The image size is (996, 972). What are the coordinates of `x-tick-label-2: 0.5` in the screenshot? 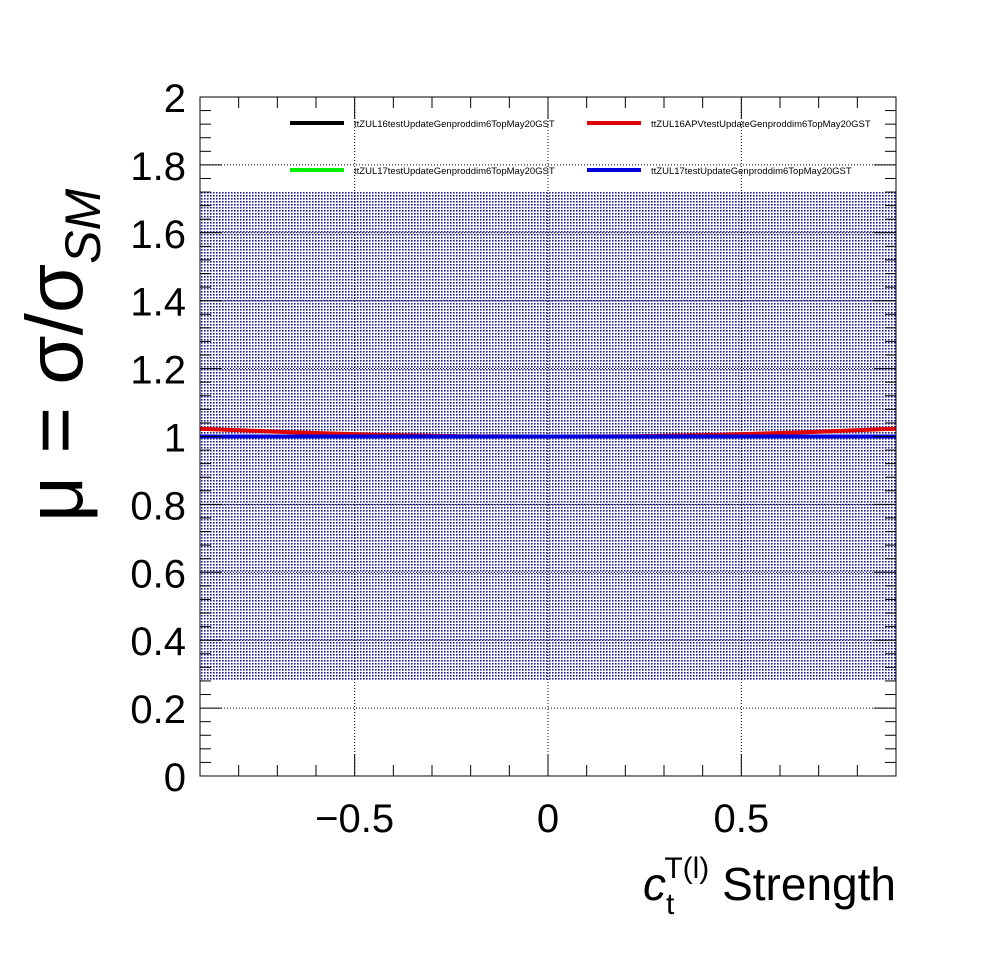 It's located at (742, 819).